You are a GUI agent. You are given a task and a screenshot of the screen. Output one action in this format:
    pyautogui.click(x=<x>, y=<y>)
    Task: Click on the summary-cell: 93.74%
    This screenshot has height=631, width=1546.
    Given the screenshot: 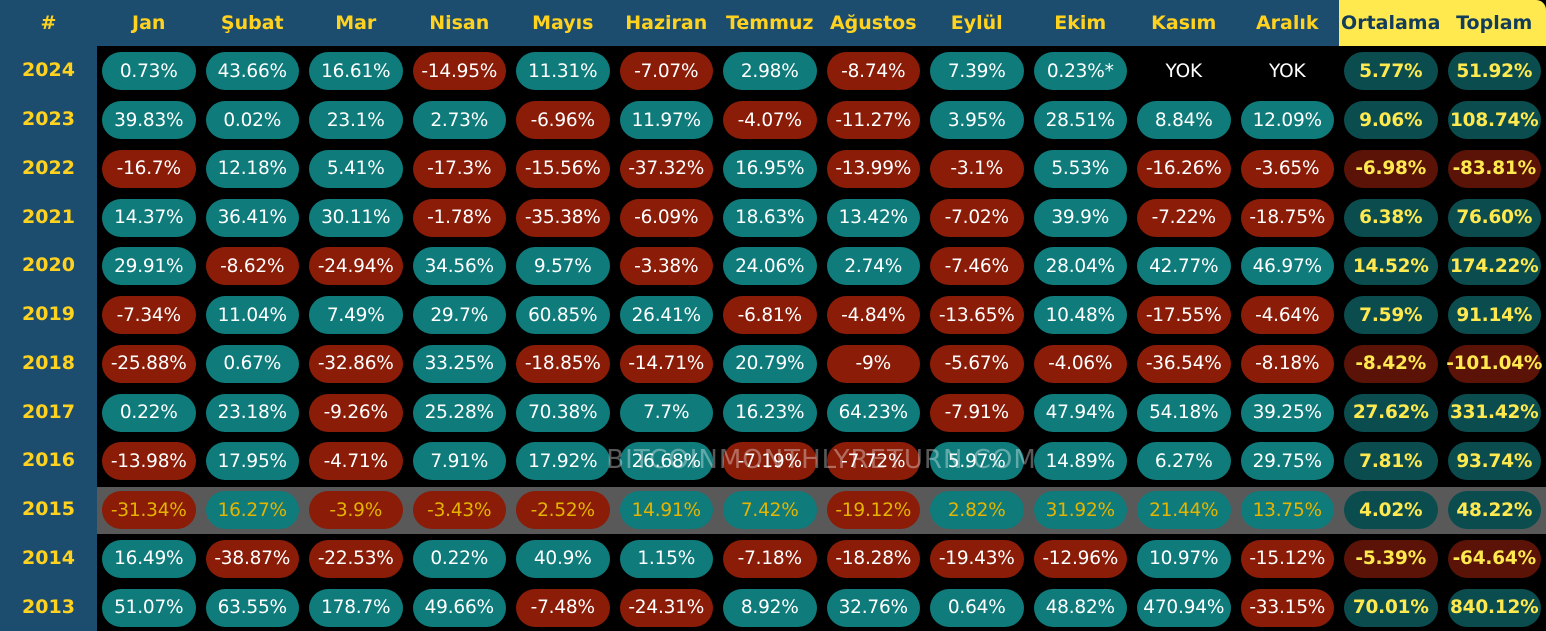 What is the action you would take?
    pyautogui.click(x=1494, y=461)
    